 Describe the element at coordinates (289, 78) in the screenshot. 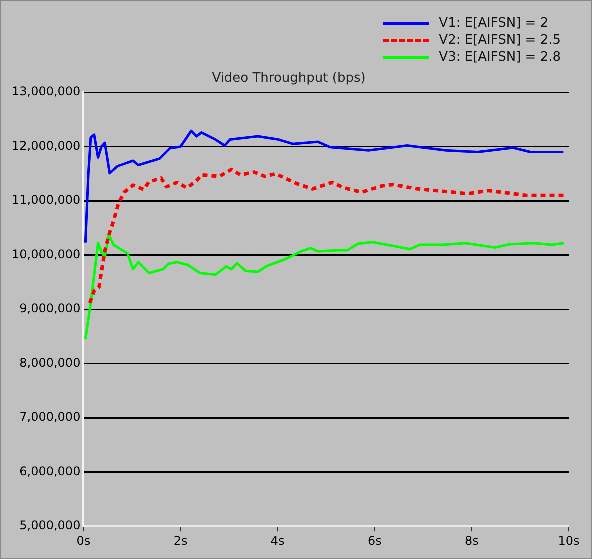

I see `chart-title: Video Throughput (bps)` at that location.